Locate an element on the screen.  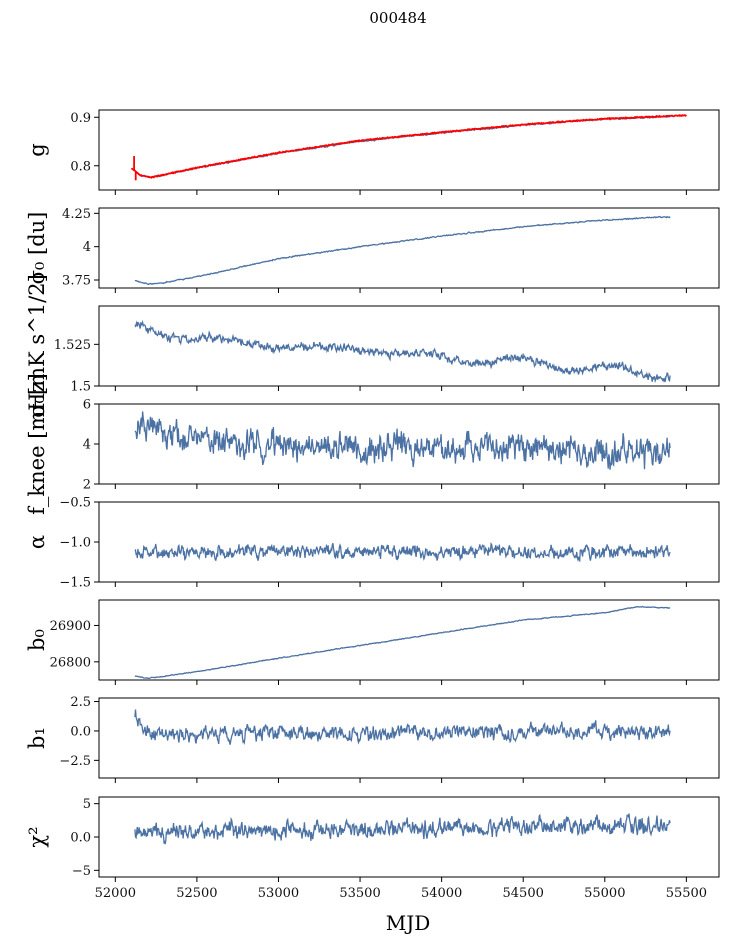
y-tick-label: 3.75 is located at coordinates (76, 281).